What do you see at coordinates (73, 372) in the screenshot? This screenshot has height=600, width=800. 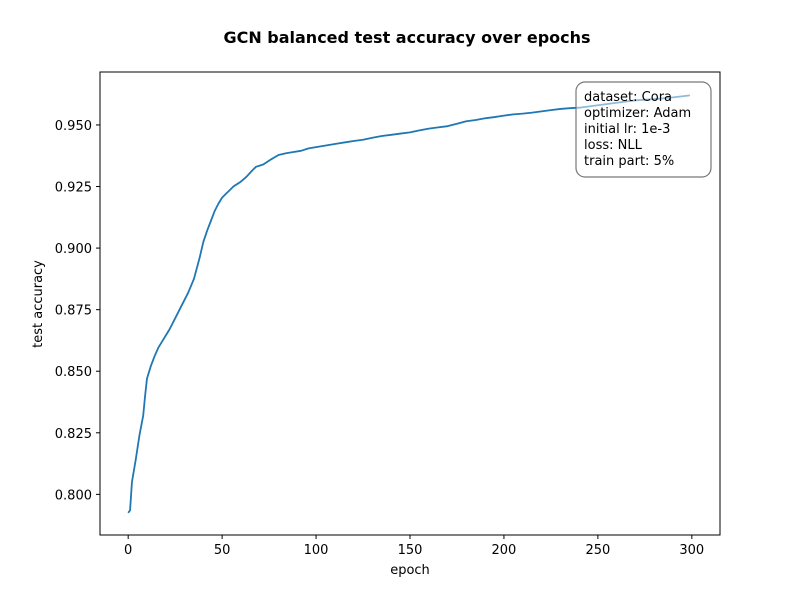 I see `y-tick-label: 0.850` at bounding box center [73, 372].